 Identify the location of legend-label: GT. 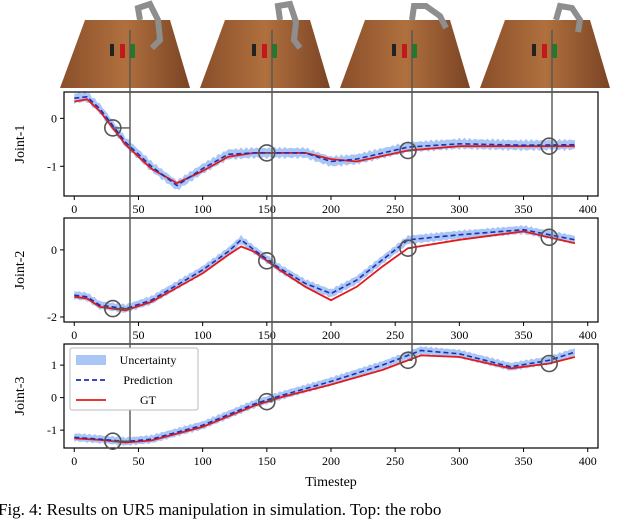
(148, 400).